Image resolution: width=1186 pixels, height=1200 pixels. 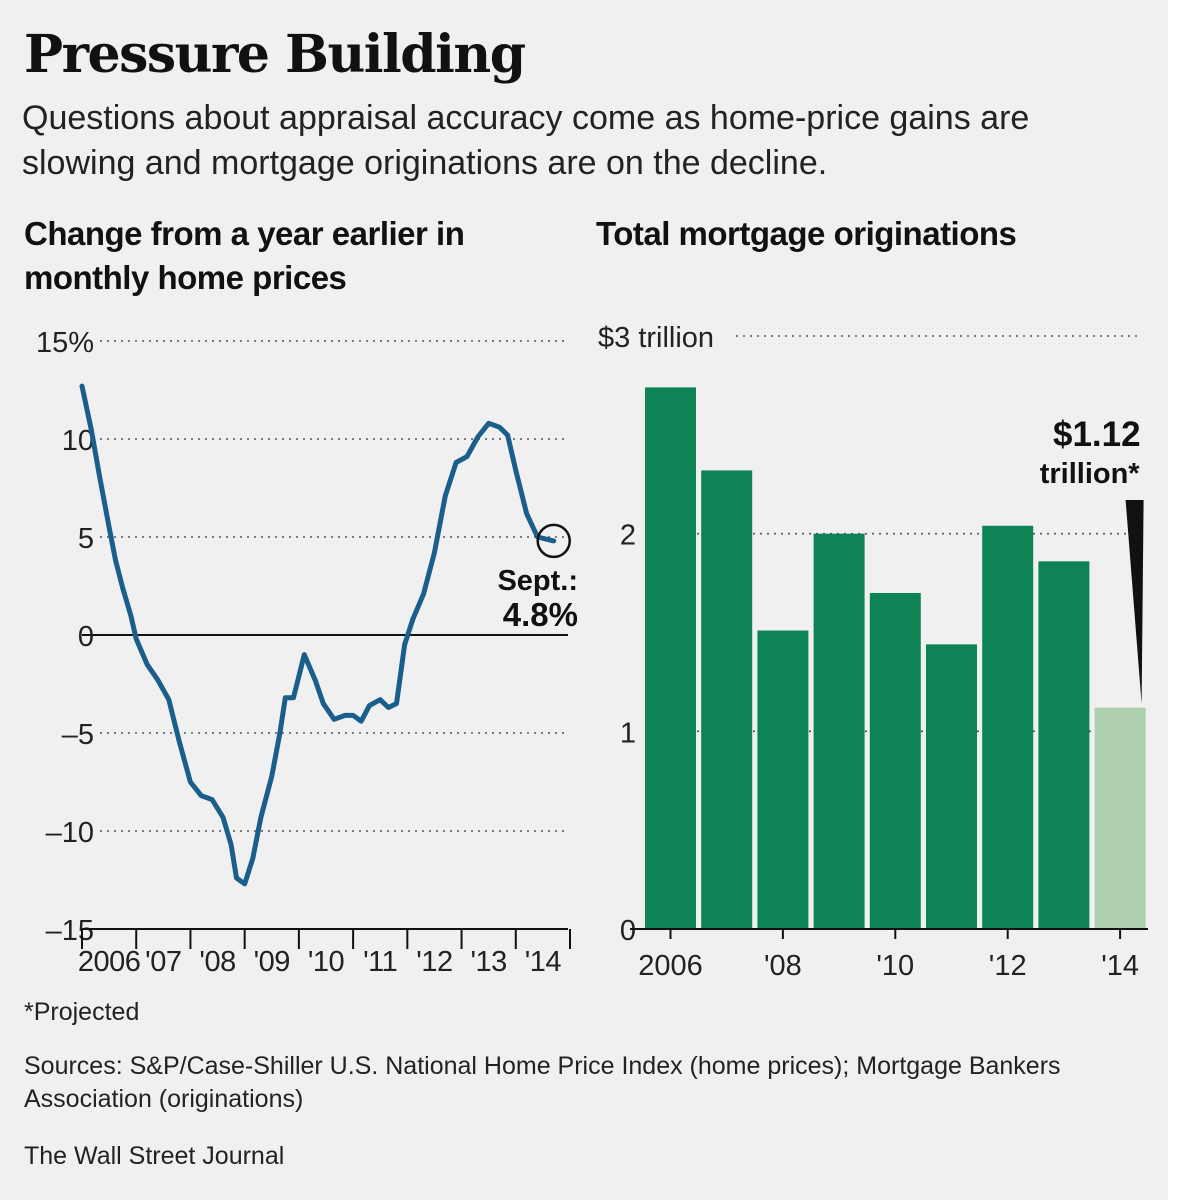 I want to click on line-chart-x-axis: 2006'07 '08 '09 '10 '11 '12 '13 '14, so click(x=324, y=953).